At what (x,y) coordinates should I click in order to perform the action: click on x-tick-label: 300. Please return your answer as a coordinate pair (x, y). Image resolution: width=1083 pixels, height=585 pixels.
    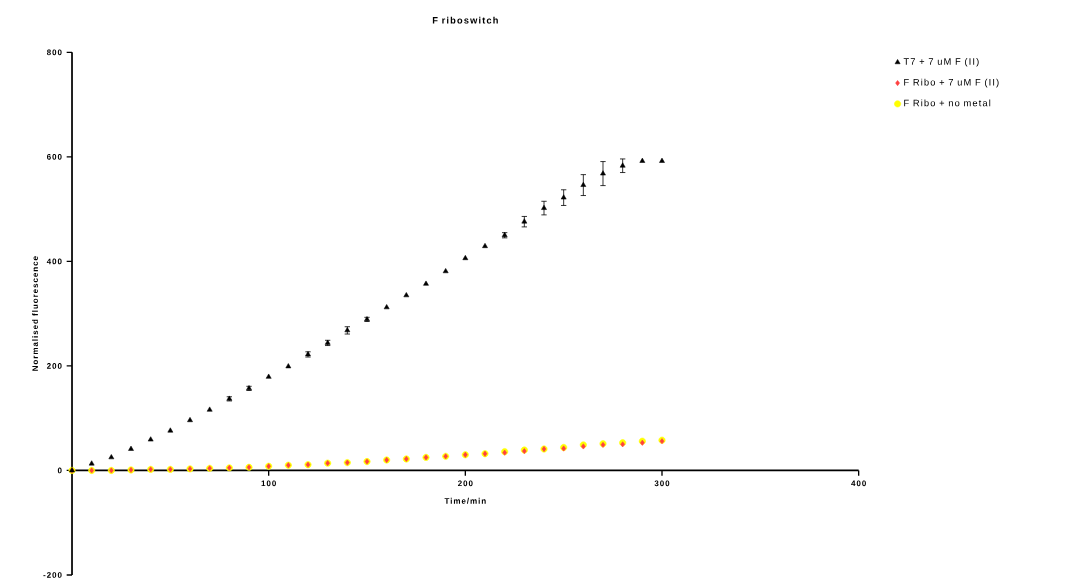
    Looking at the image, I should click on (662, 483).